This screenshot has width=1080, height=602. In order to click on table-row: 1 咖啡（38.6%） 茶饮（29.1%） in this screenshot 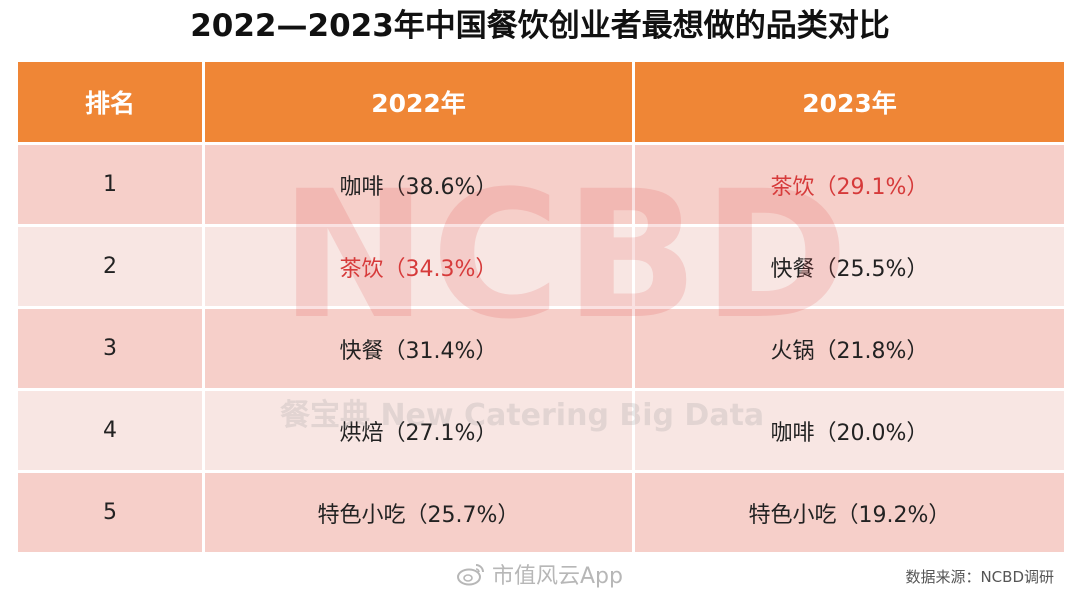, I will do `click(541, 183)`.